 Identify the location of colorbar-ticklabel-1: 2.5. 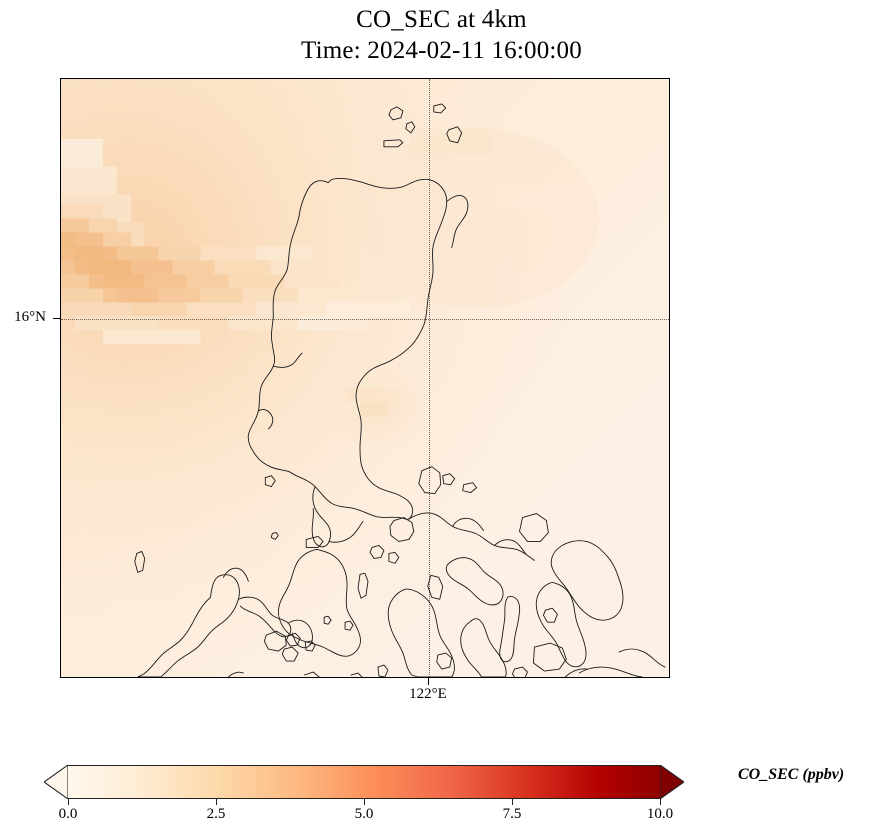
(216, 814).